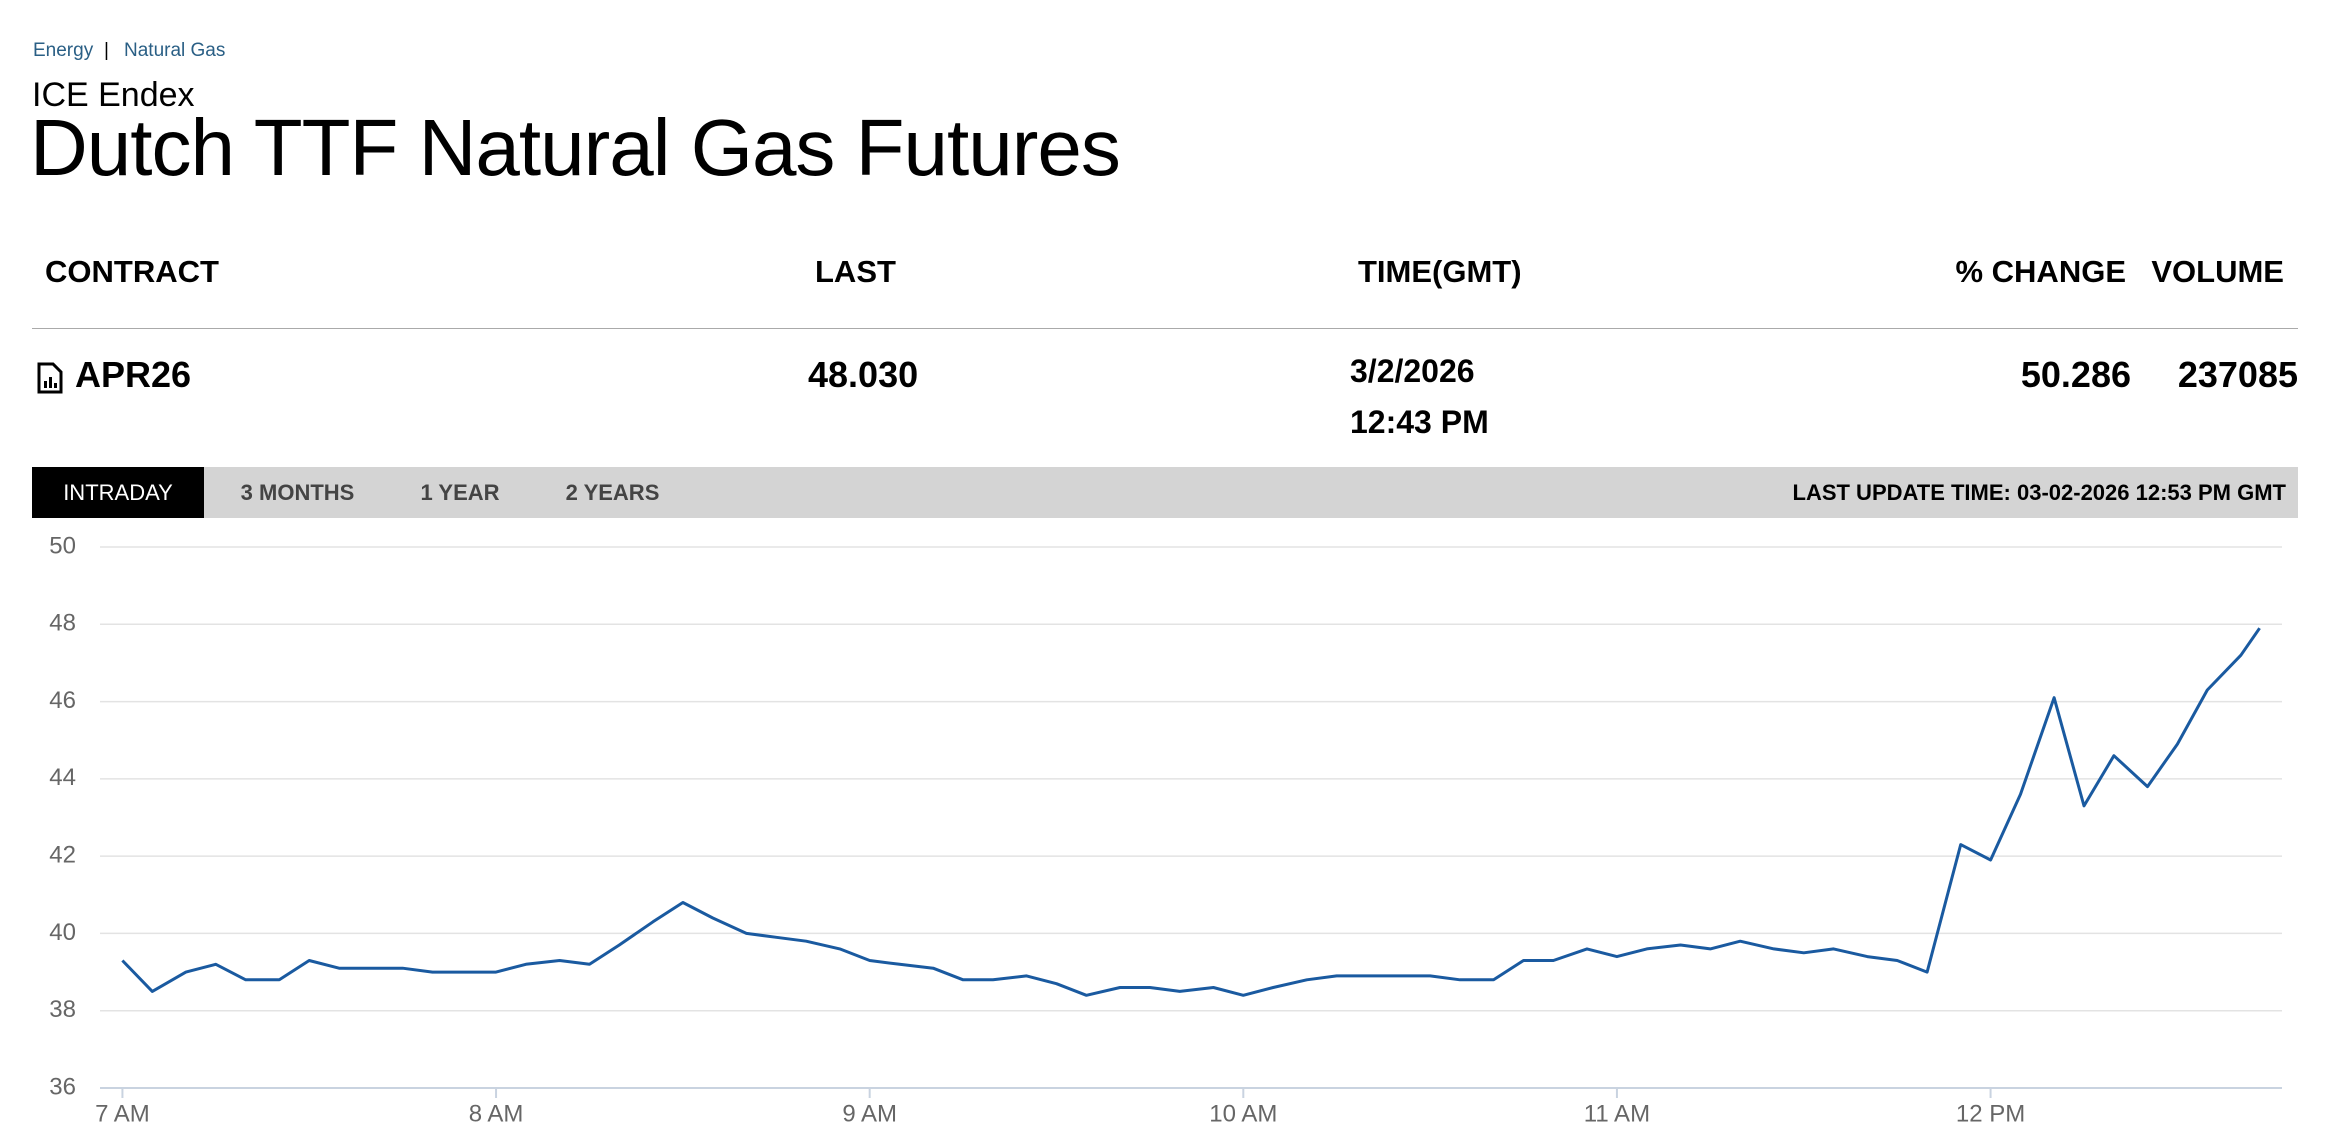 The width and height of the screenshot is (2340, 1139). What do you see at coordinates (50, 378) in the screenshot?
I see `contract-icon` at bounding box center [50, 378].